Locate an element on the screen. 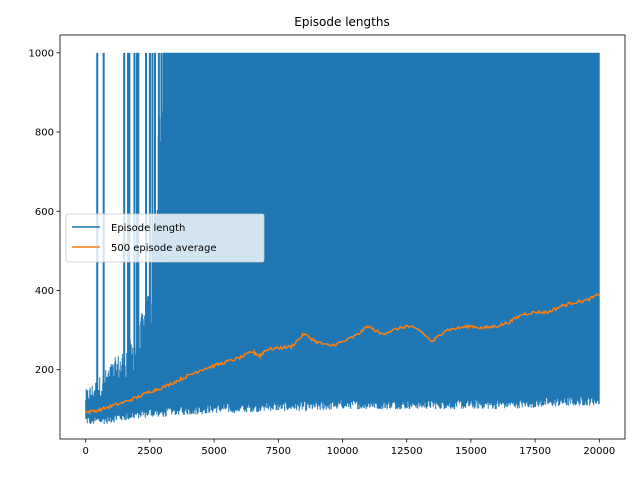 The height and width of the screenshot is (480, 640). x-tick-label: 2500 is located at coordinates (149, 451).